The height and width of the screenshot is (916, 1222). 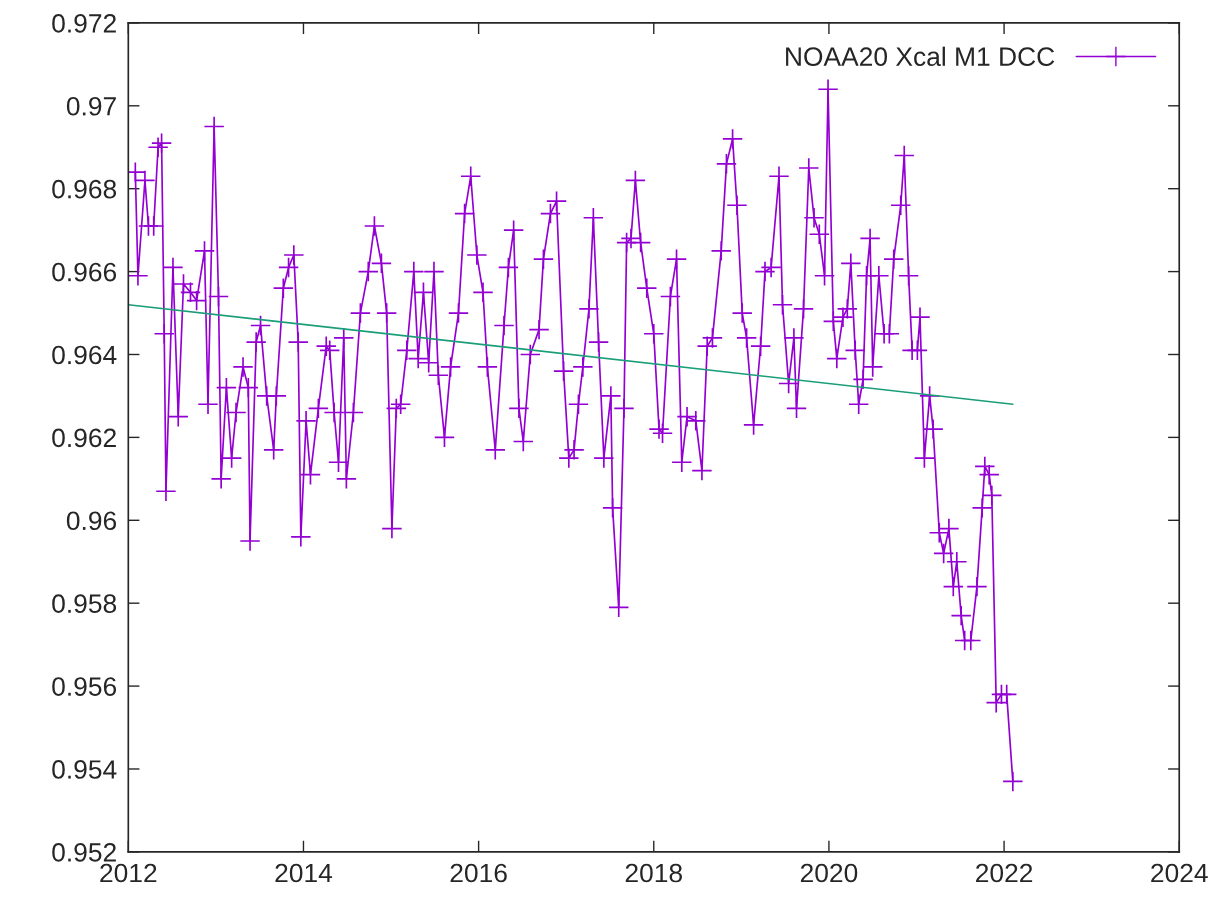 I want to click on y-tick-label: 0.972, so click(x=84, y=23).